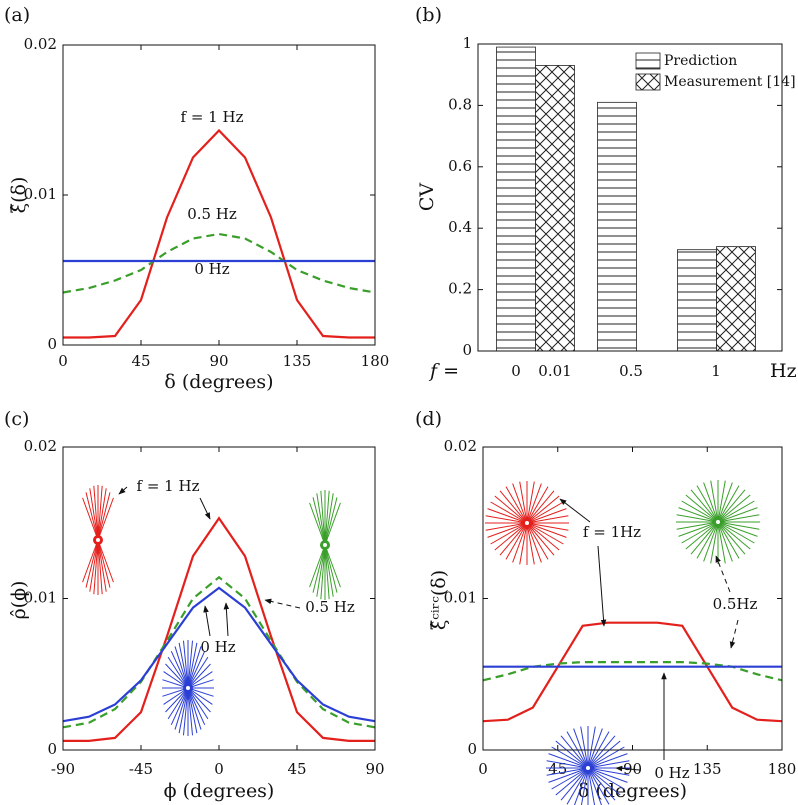 This screenshot has height=805, width=798. What do you see at coordinates (17, 15) in the screenshot?
I see `panel-label: (a)` at bounding box center [17, 15].